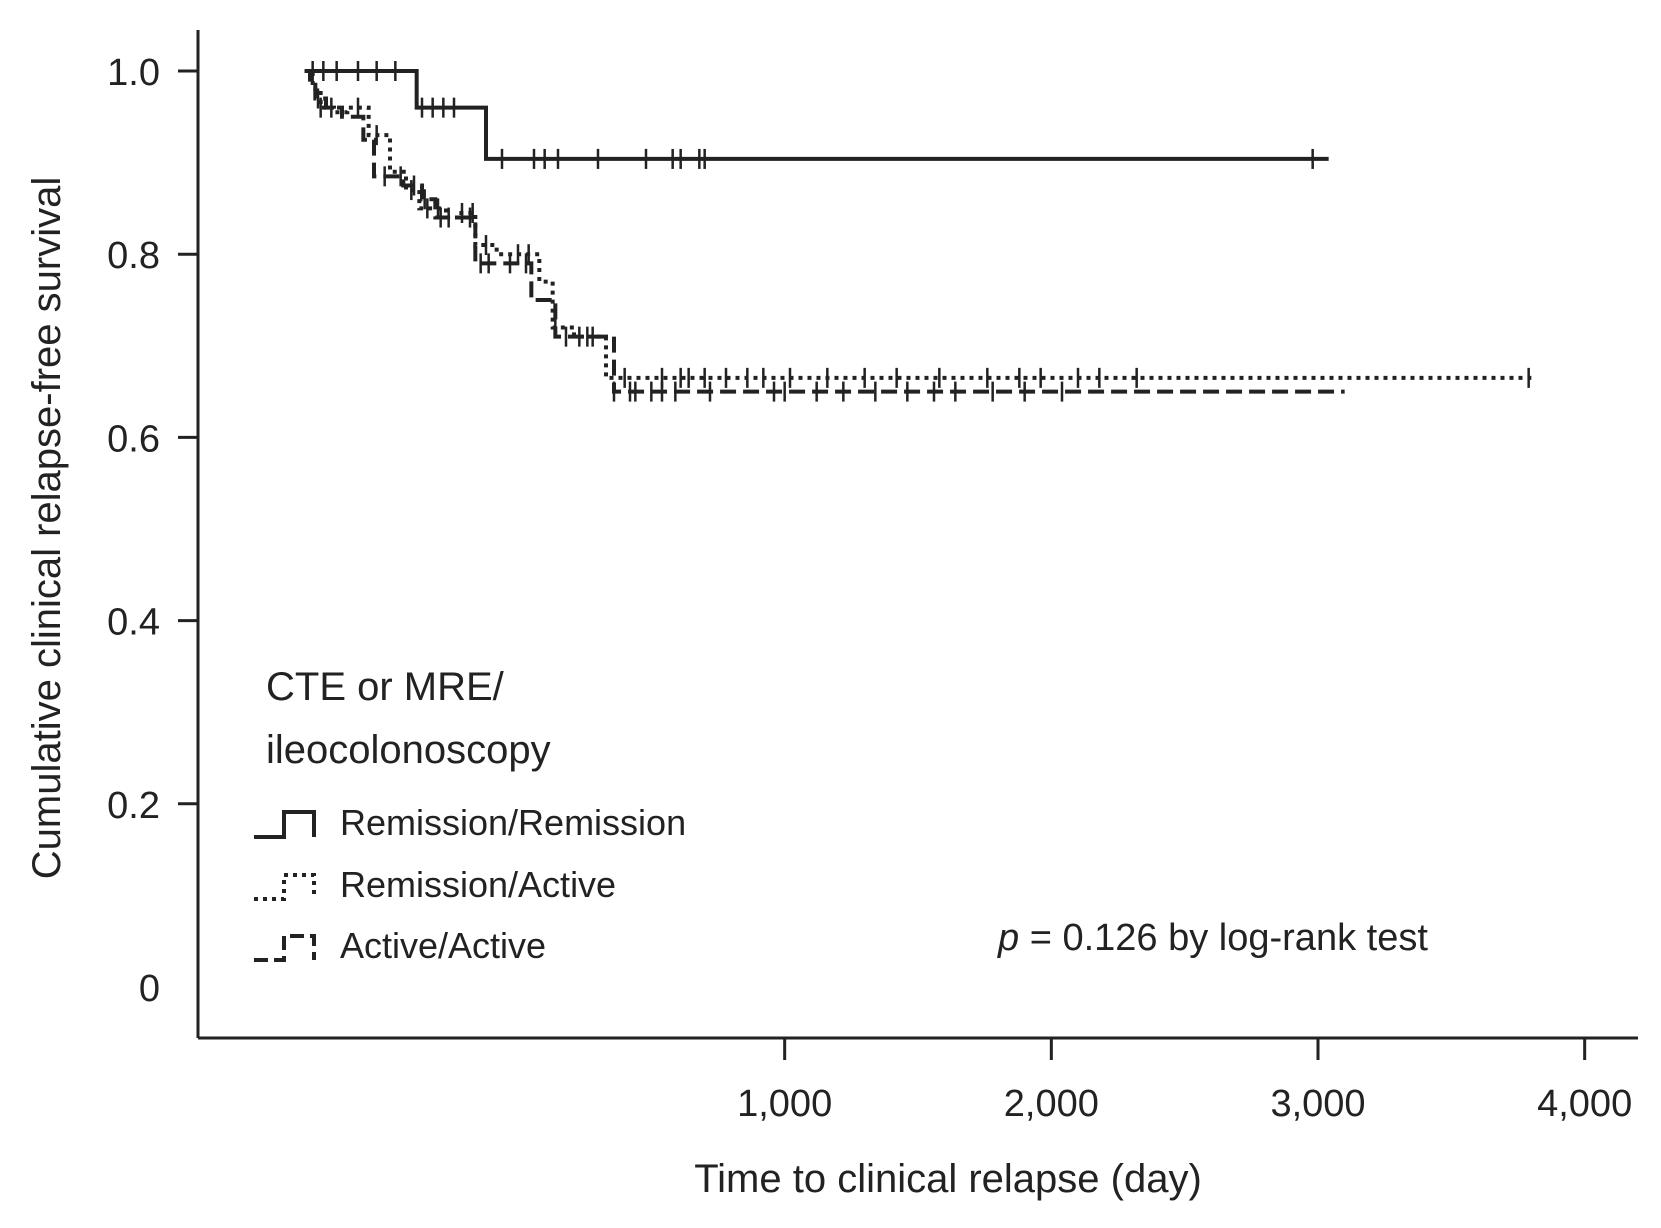 The width and height of the screenshot is (1661, 1228). I want to click on y-tick-label: 0.4, so click(133, 623).